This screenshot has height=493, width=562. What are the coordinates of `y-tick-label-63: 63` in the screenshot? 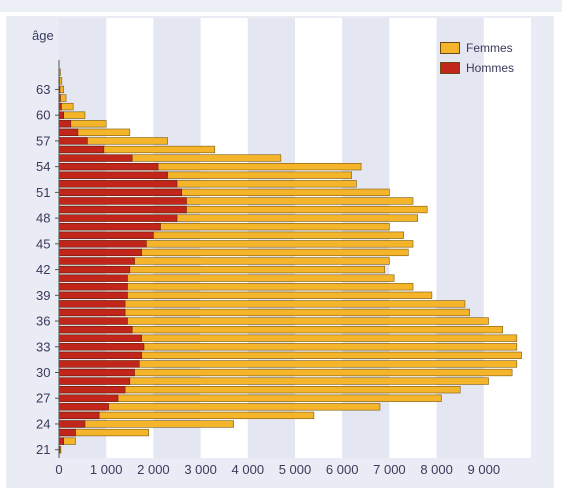 It's located at (43, 89).